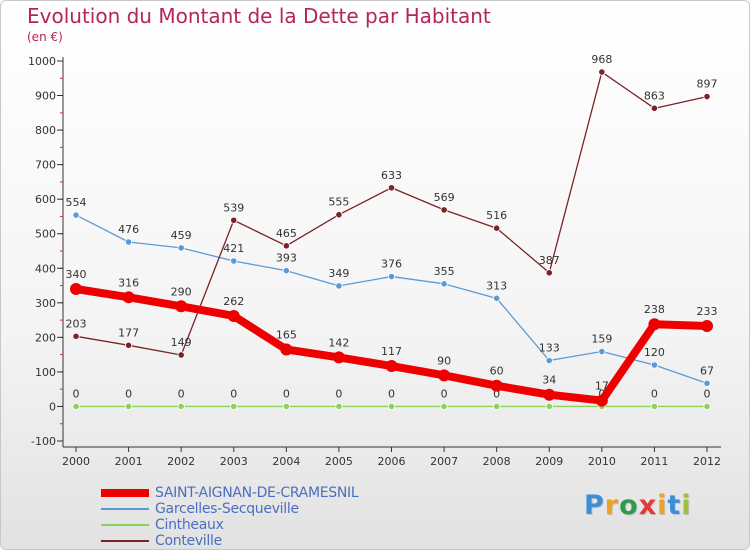  What do you see at coordinates (234, 461) in the screenshot?
I see `x-tick-label: 2003` at bounding box center [234, 461].